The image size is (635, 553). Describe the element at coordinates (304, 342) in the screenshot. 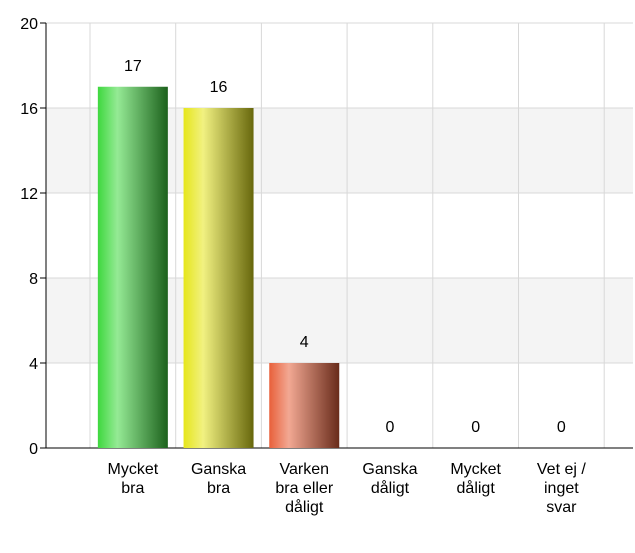

I see `value-label: 4` at that location.